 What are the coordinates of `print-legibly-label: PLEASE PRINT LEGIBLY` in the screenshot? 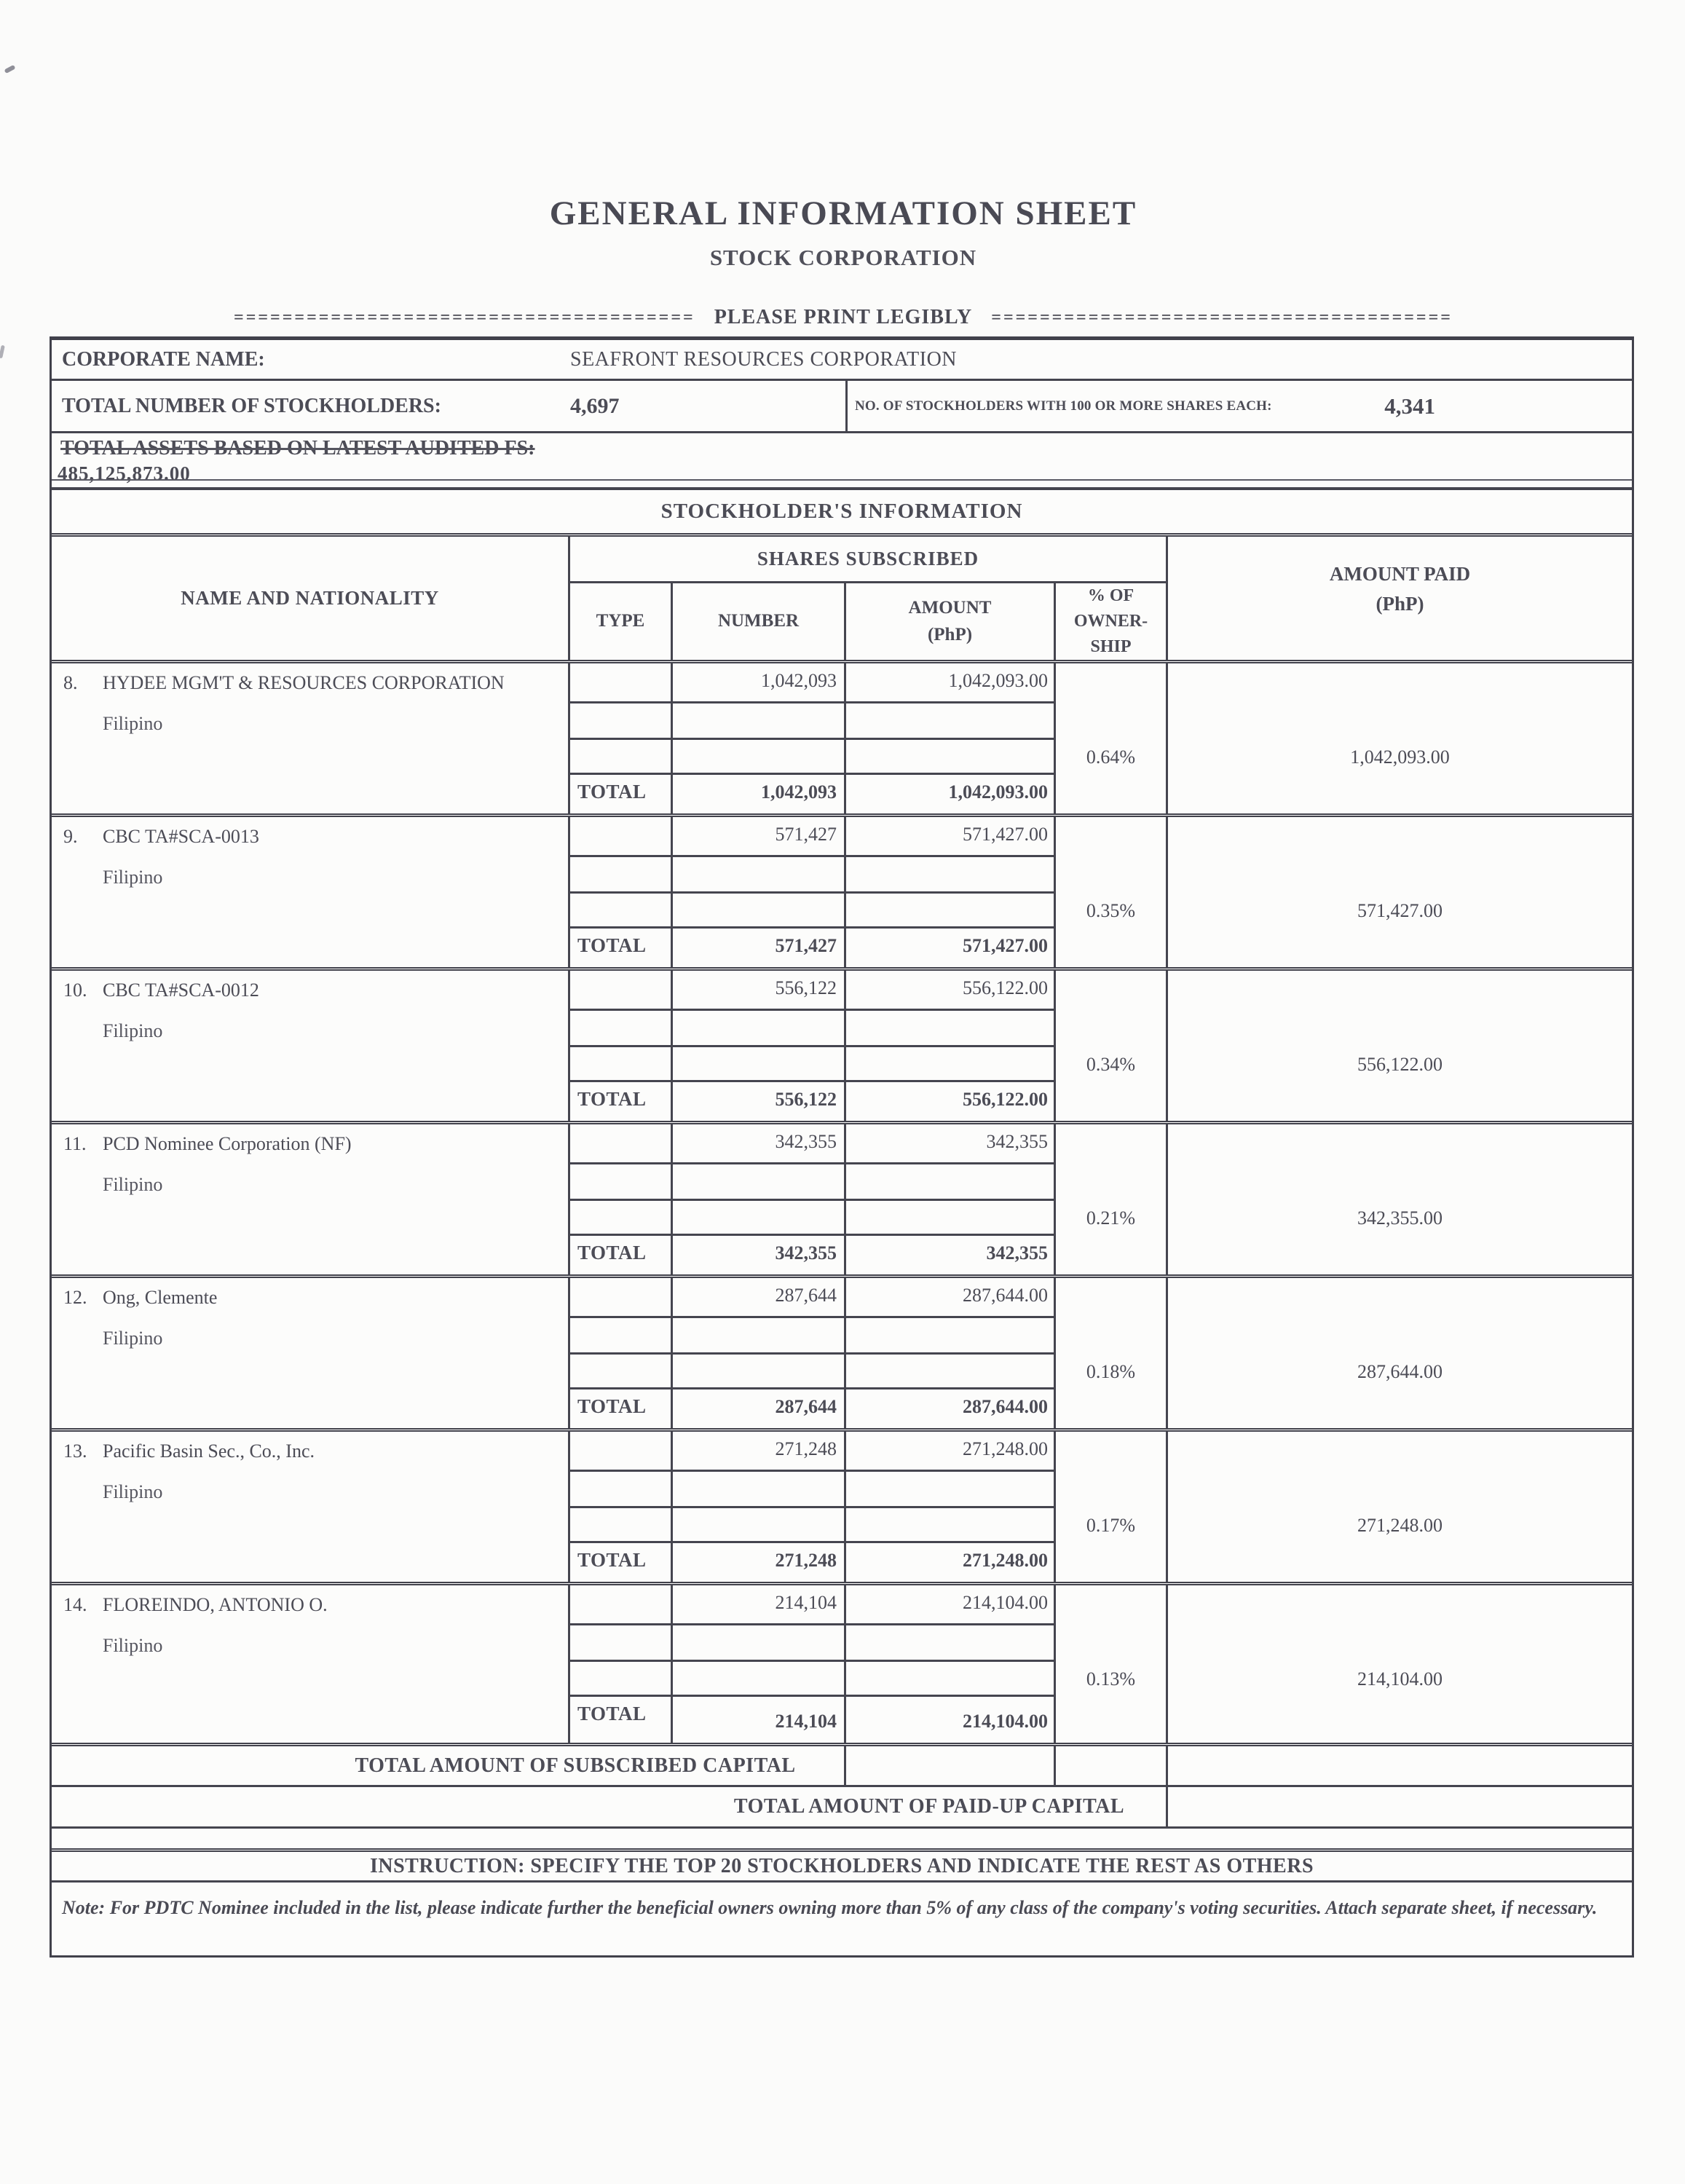 It's located at (844, 317).